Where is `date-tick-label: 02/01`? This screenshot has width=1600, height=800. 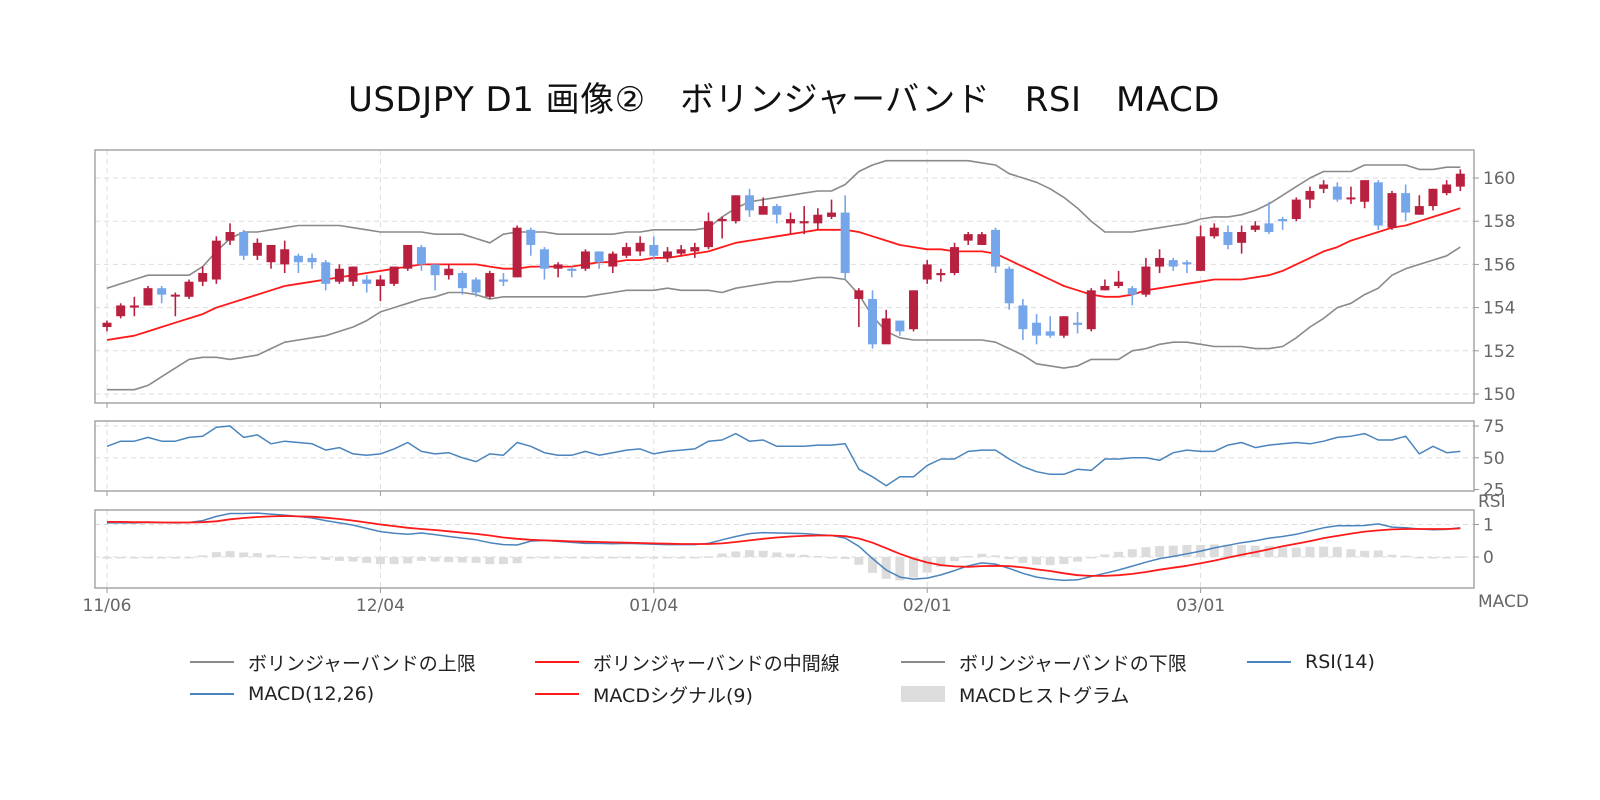 date-tick-label: 02/01 is located at coordinates (927, 606).